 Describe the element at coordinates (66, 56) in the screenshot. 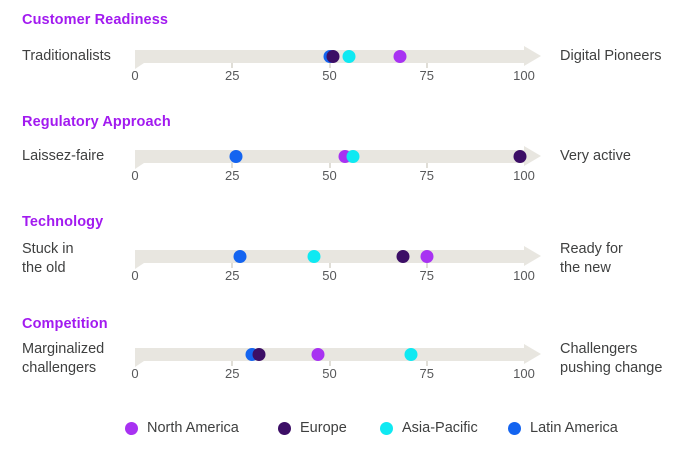

I see `scale-left-label: Traditionalists` at that location.